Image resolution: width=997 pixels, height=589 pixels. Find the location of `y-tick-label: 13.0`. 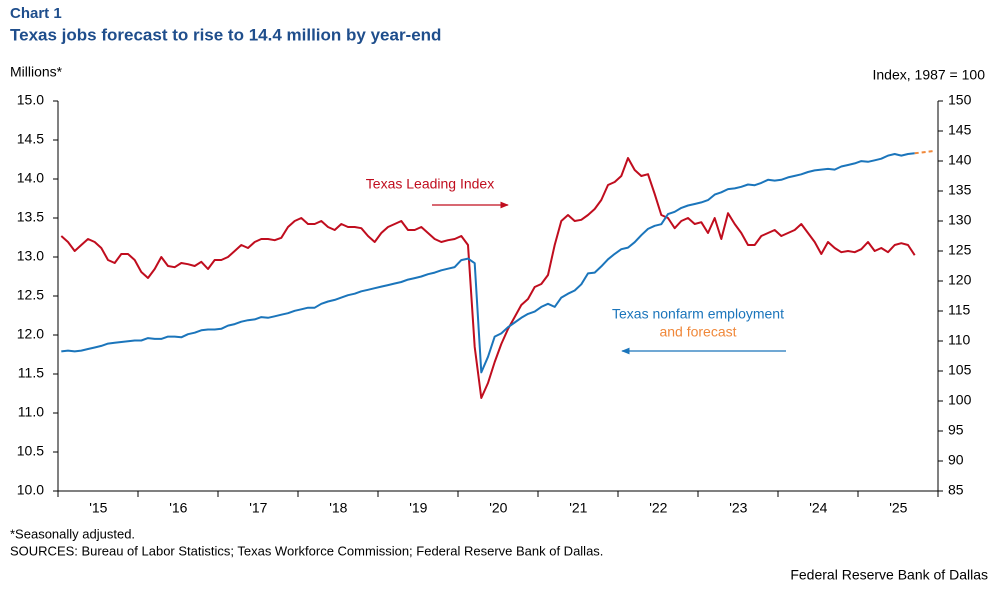

y-tick-label: 13.0 is located at coordinates (30, 256).